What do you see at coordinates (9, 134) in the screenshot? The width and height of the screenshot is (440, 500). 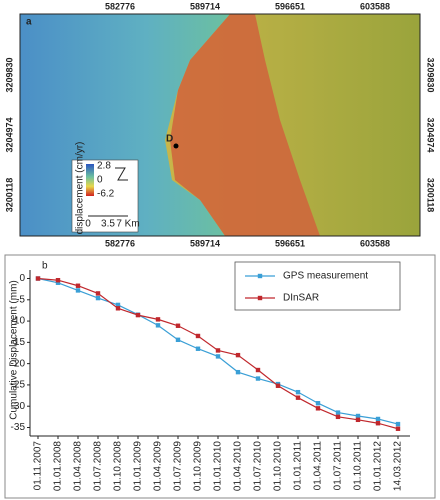 I see `left-coord: 3204974` at bounding box center [9, 134].